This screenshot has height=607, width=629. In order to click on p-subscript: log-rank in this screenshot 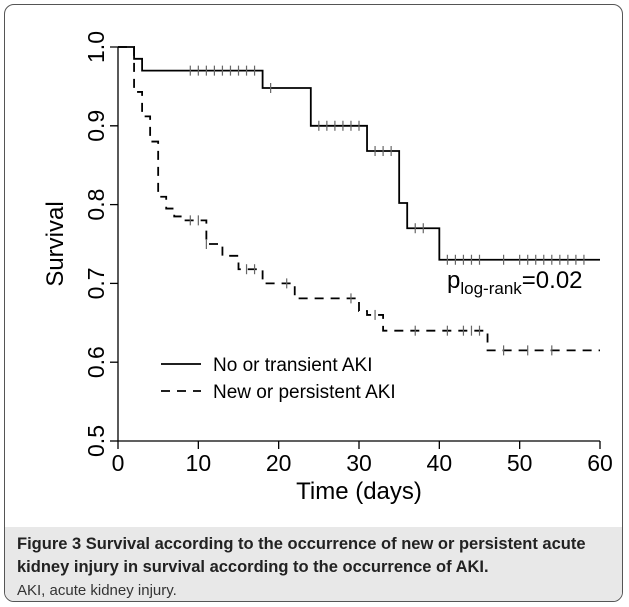, I will do `click(491, 288)`.